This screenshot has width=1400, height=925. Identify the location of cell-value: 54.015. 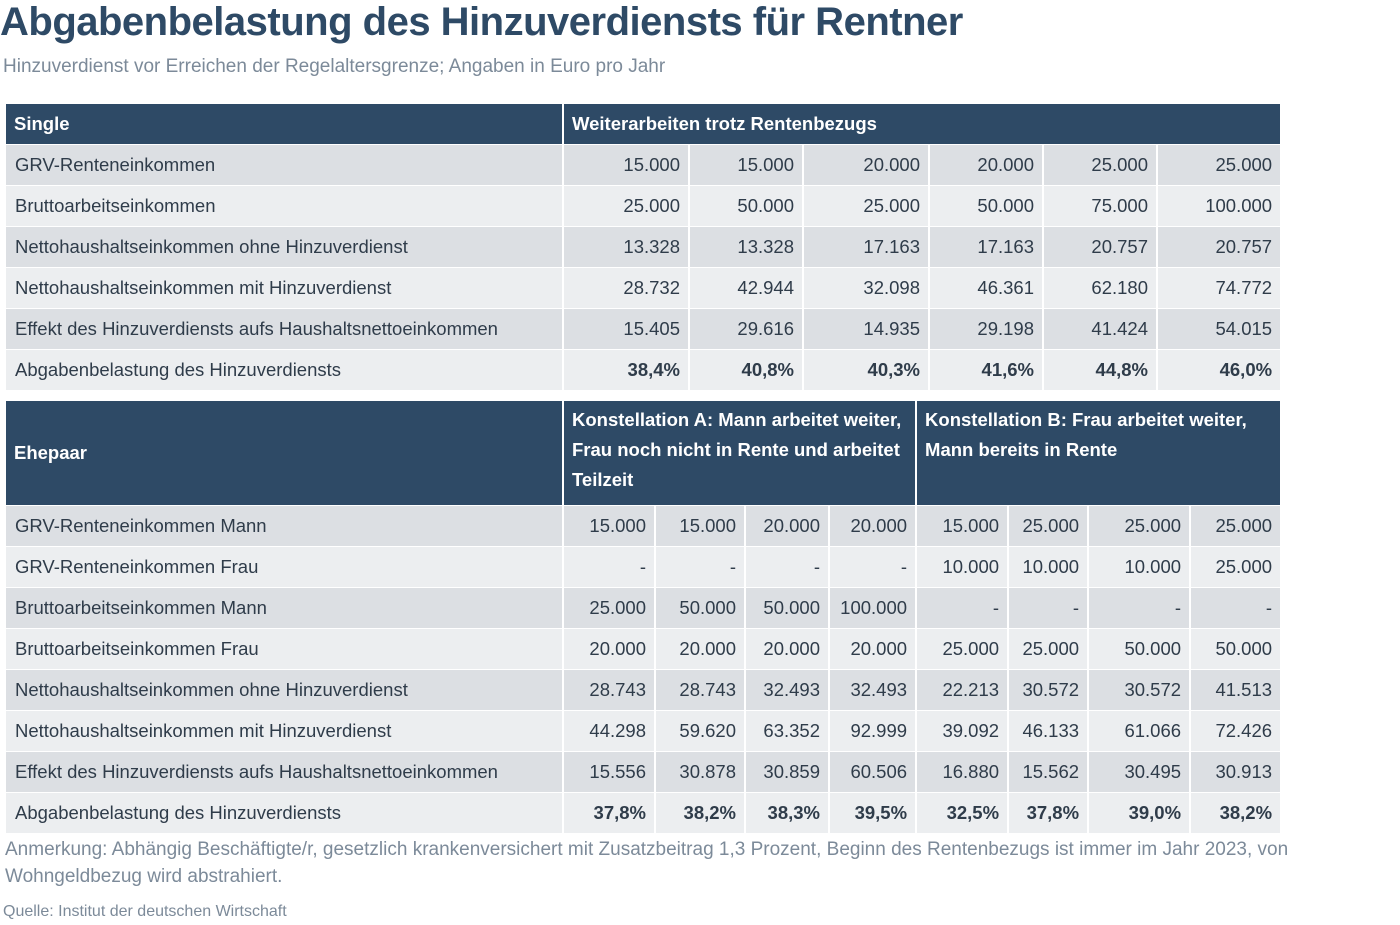
(1220, 329).